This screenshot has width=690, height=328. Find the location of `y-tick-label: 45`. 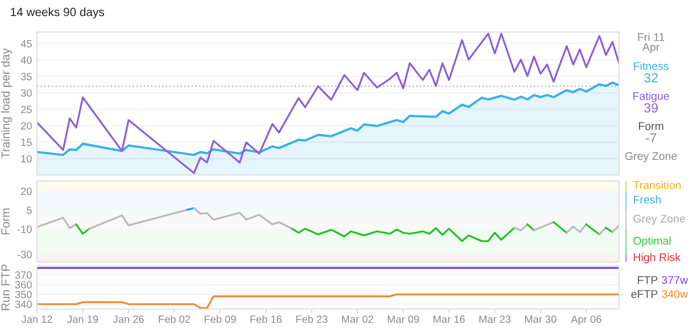

y-tick-label: 45 is located at coordinates (26, 44).